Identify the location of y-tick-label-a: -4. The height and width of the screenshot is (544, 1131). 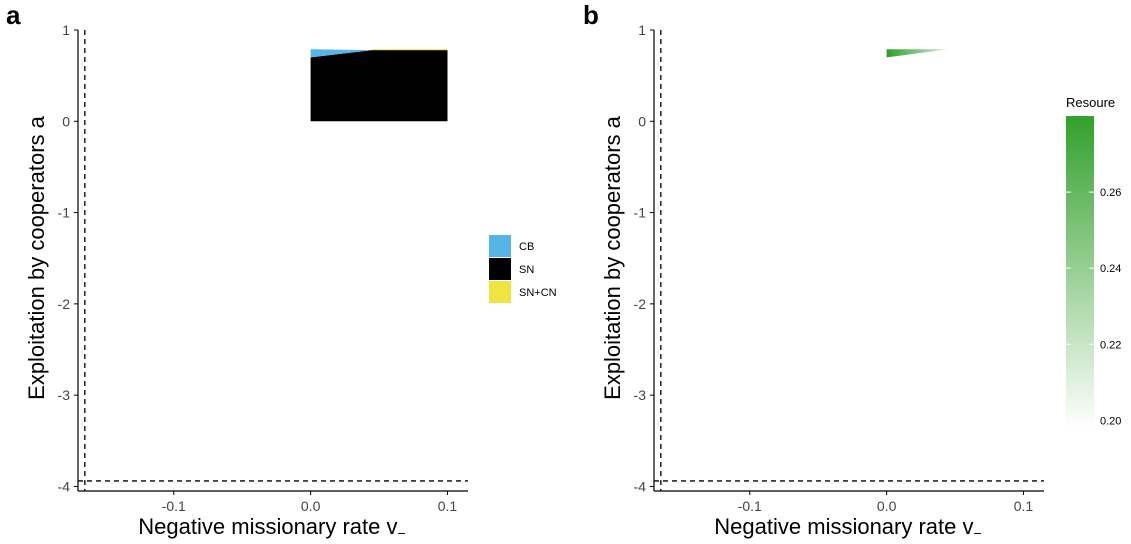
(64, 486).